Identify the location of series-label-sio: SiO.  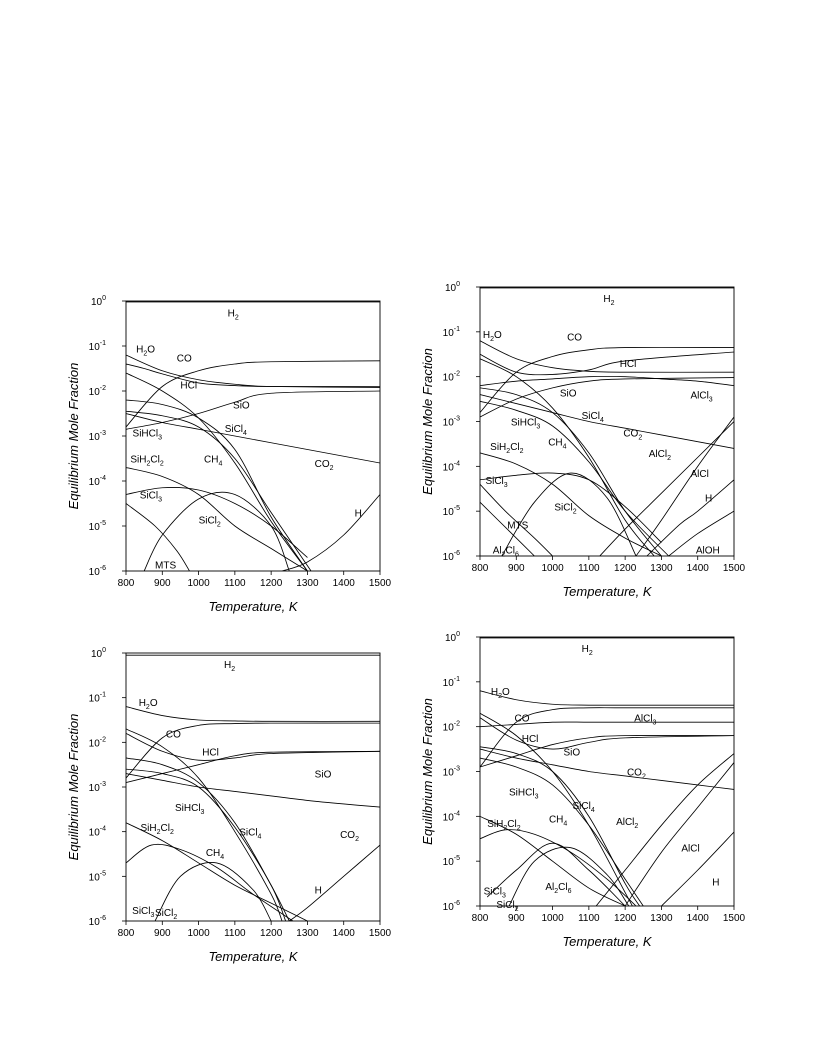
(571, 752).